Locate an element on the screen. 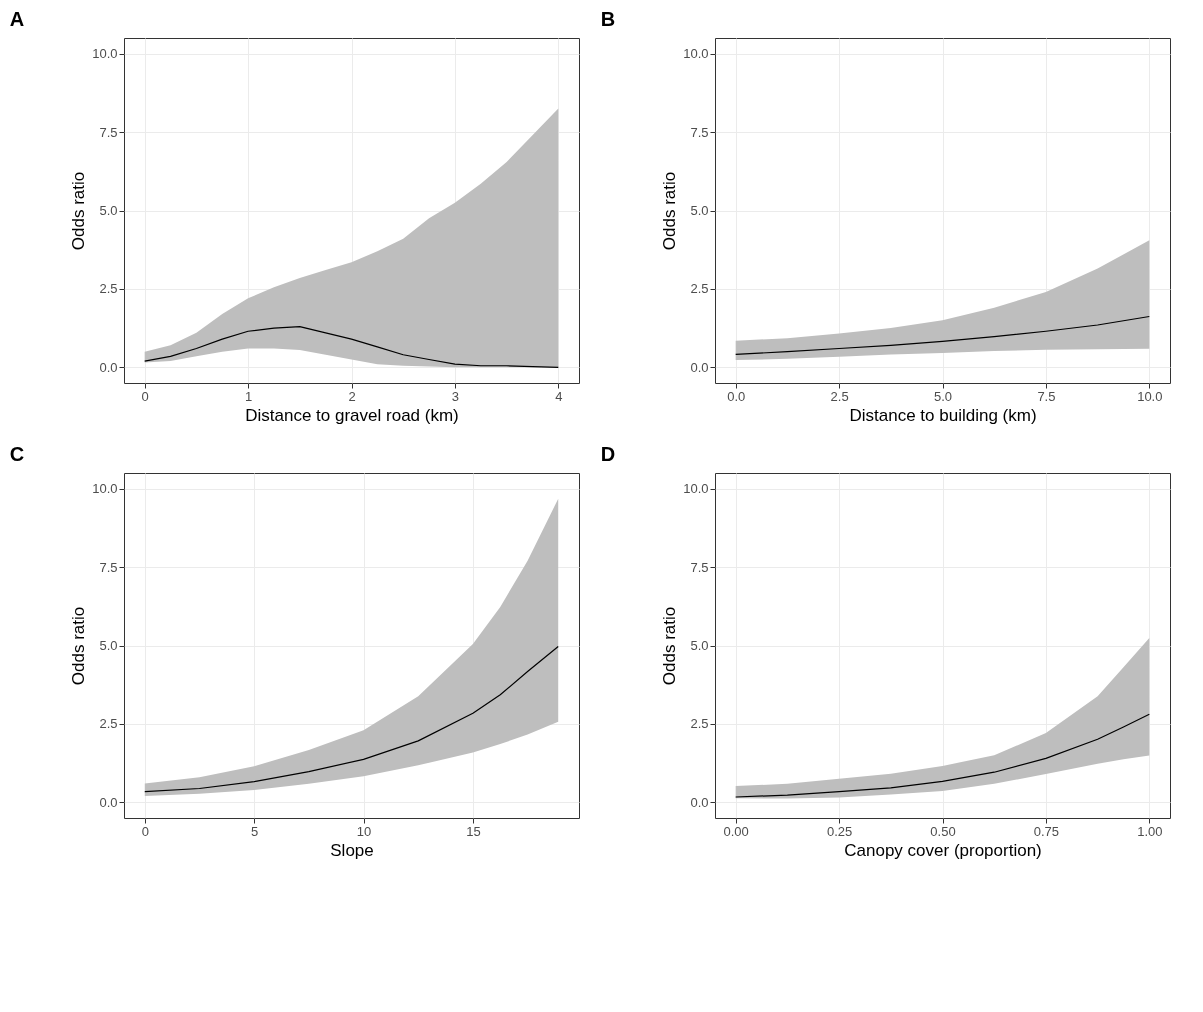  x-tick-label: 2.5 is located at coordinates (839, 396).